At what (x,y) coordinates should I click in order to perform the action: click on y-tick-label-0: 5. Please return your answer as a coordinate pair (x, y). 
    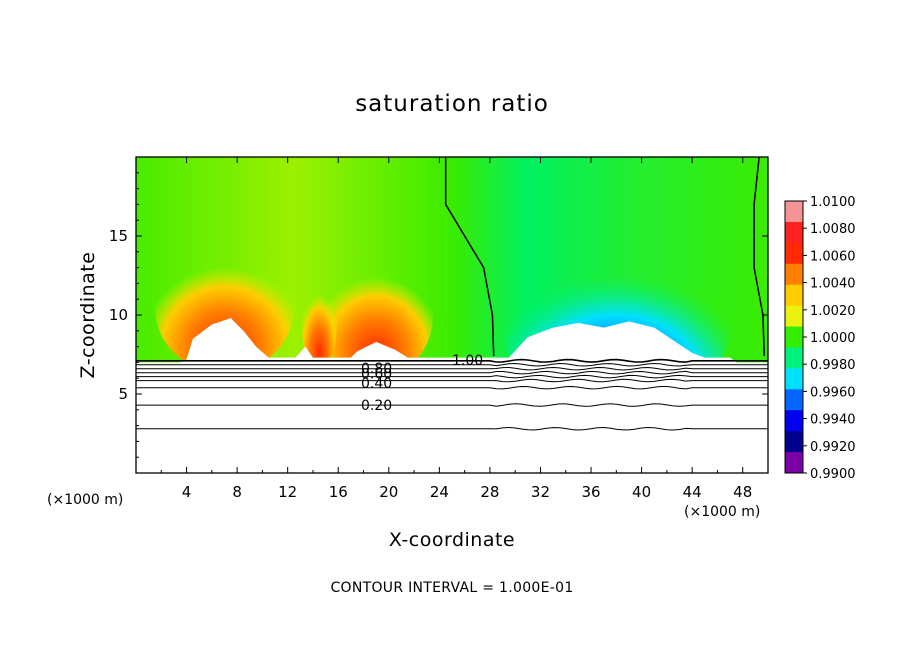
    Looking at the image, I should click on (123, 394).